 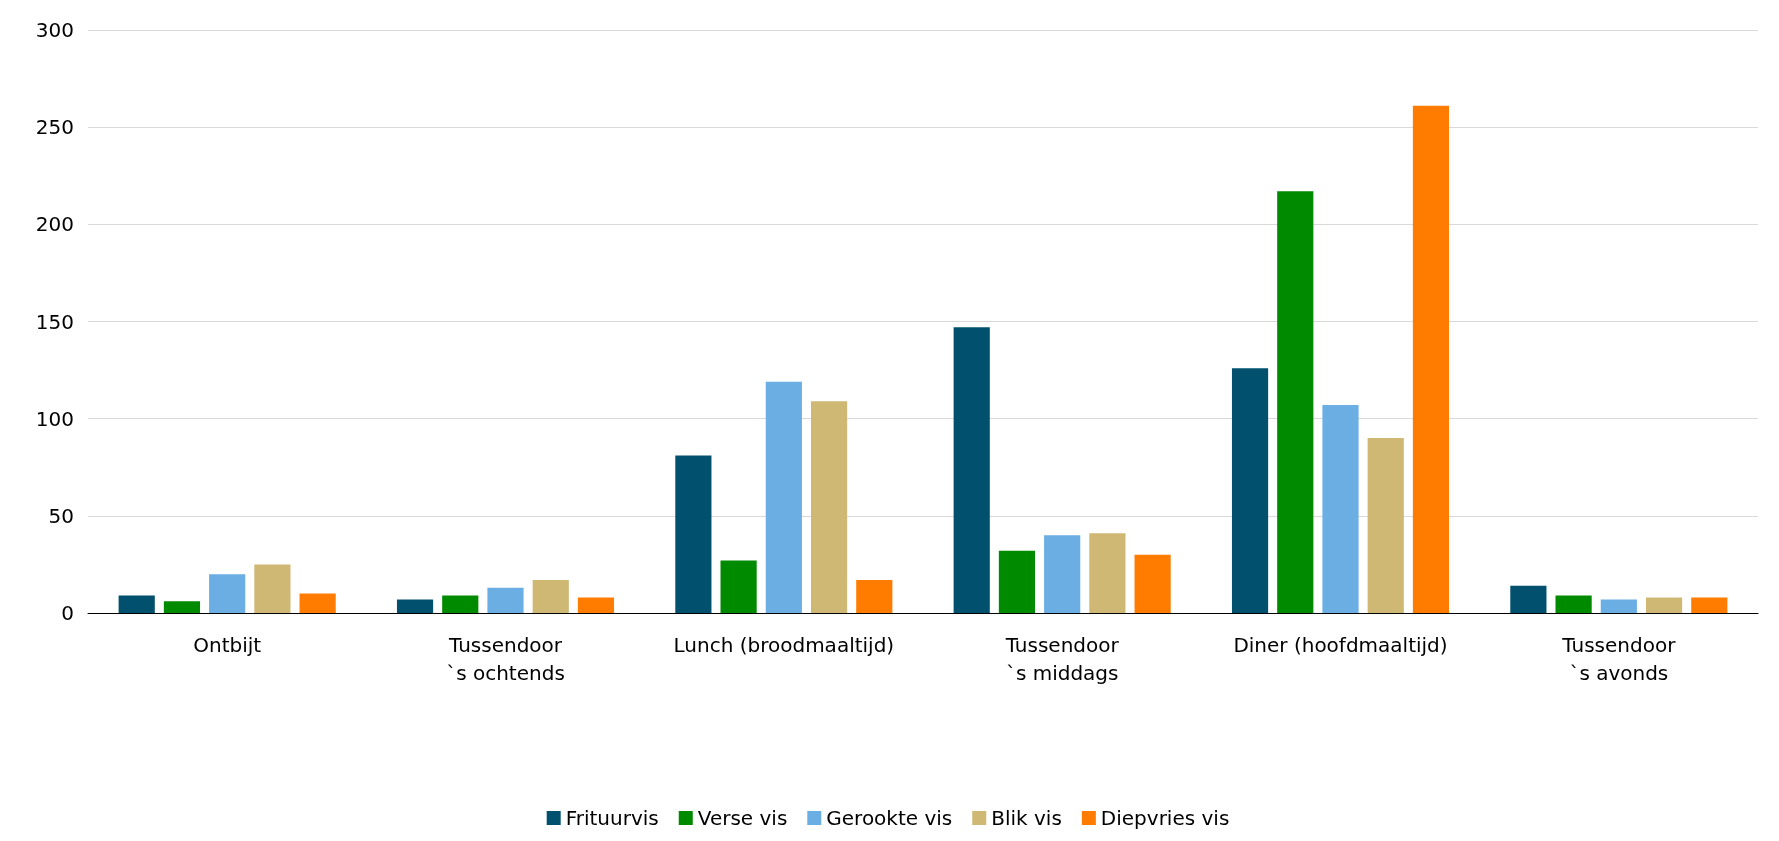 What do you see at coordinates (54, 418) in the screenshot?
I see `y-tick-label: 100` at bounding box center [54, 418].